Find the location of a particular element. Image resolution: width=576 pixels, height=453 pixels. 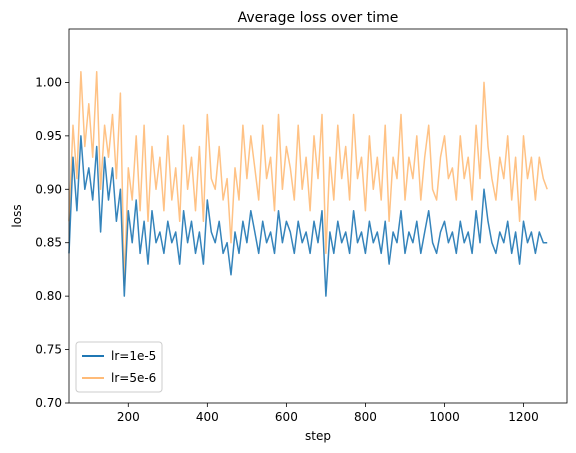

y-tick-label: 0.75 is located at coordinates (48, 350).